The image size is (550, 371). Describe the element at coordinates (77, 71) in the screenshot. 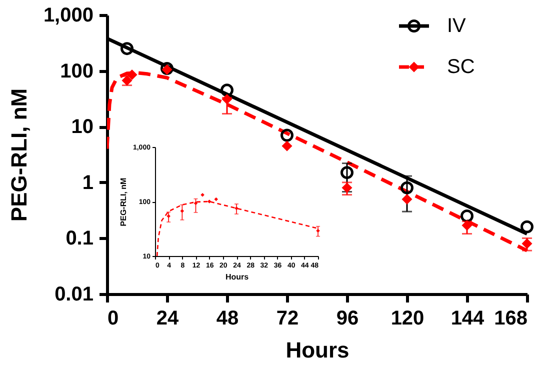

I see `y-tick-label: 100` at that location.